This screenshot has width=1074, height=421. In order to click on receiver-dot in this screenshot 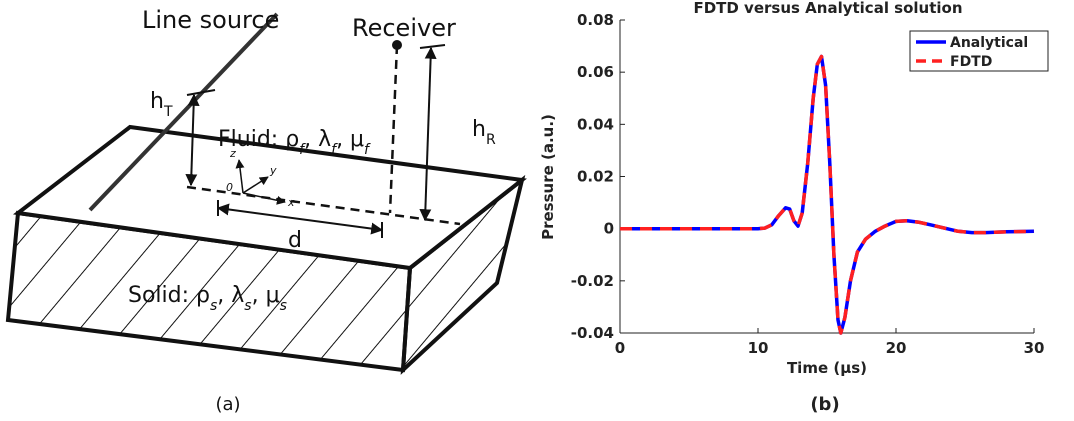, I will do `click(397, 45)`.